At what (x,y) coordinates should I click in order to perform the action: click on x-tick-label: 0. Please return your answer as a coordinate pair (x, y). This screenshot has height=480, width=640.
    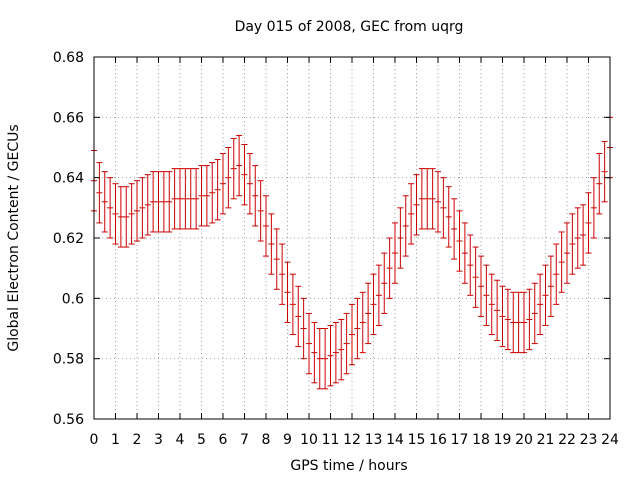
    Looking at the image, I should click on (94, 440).